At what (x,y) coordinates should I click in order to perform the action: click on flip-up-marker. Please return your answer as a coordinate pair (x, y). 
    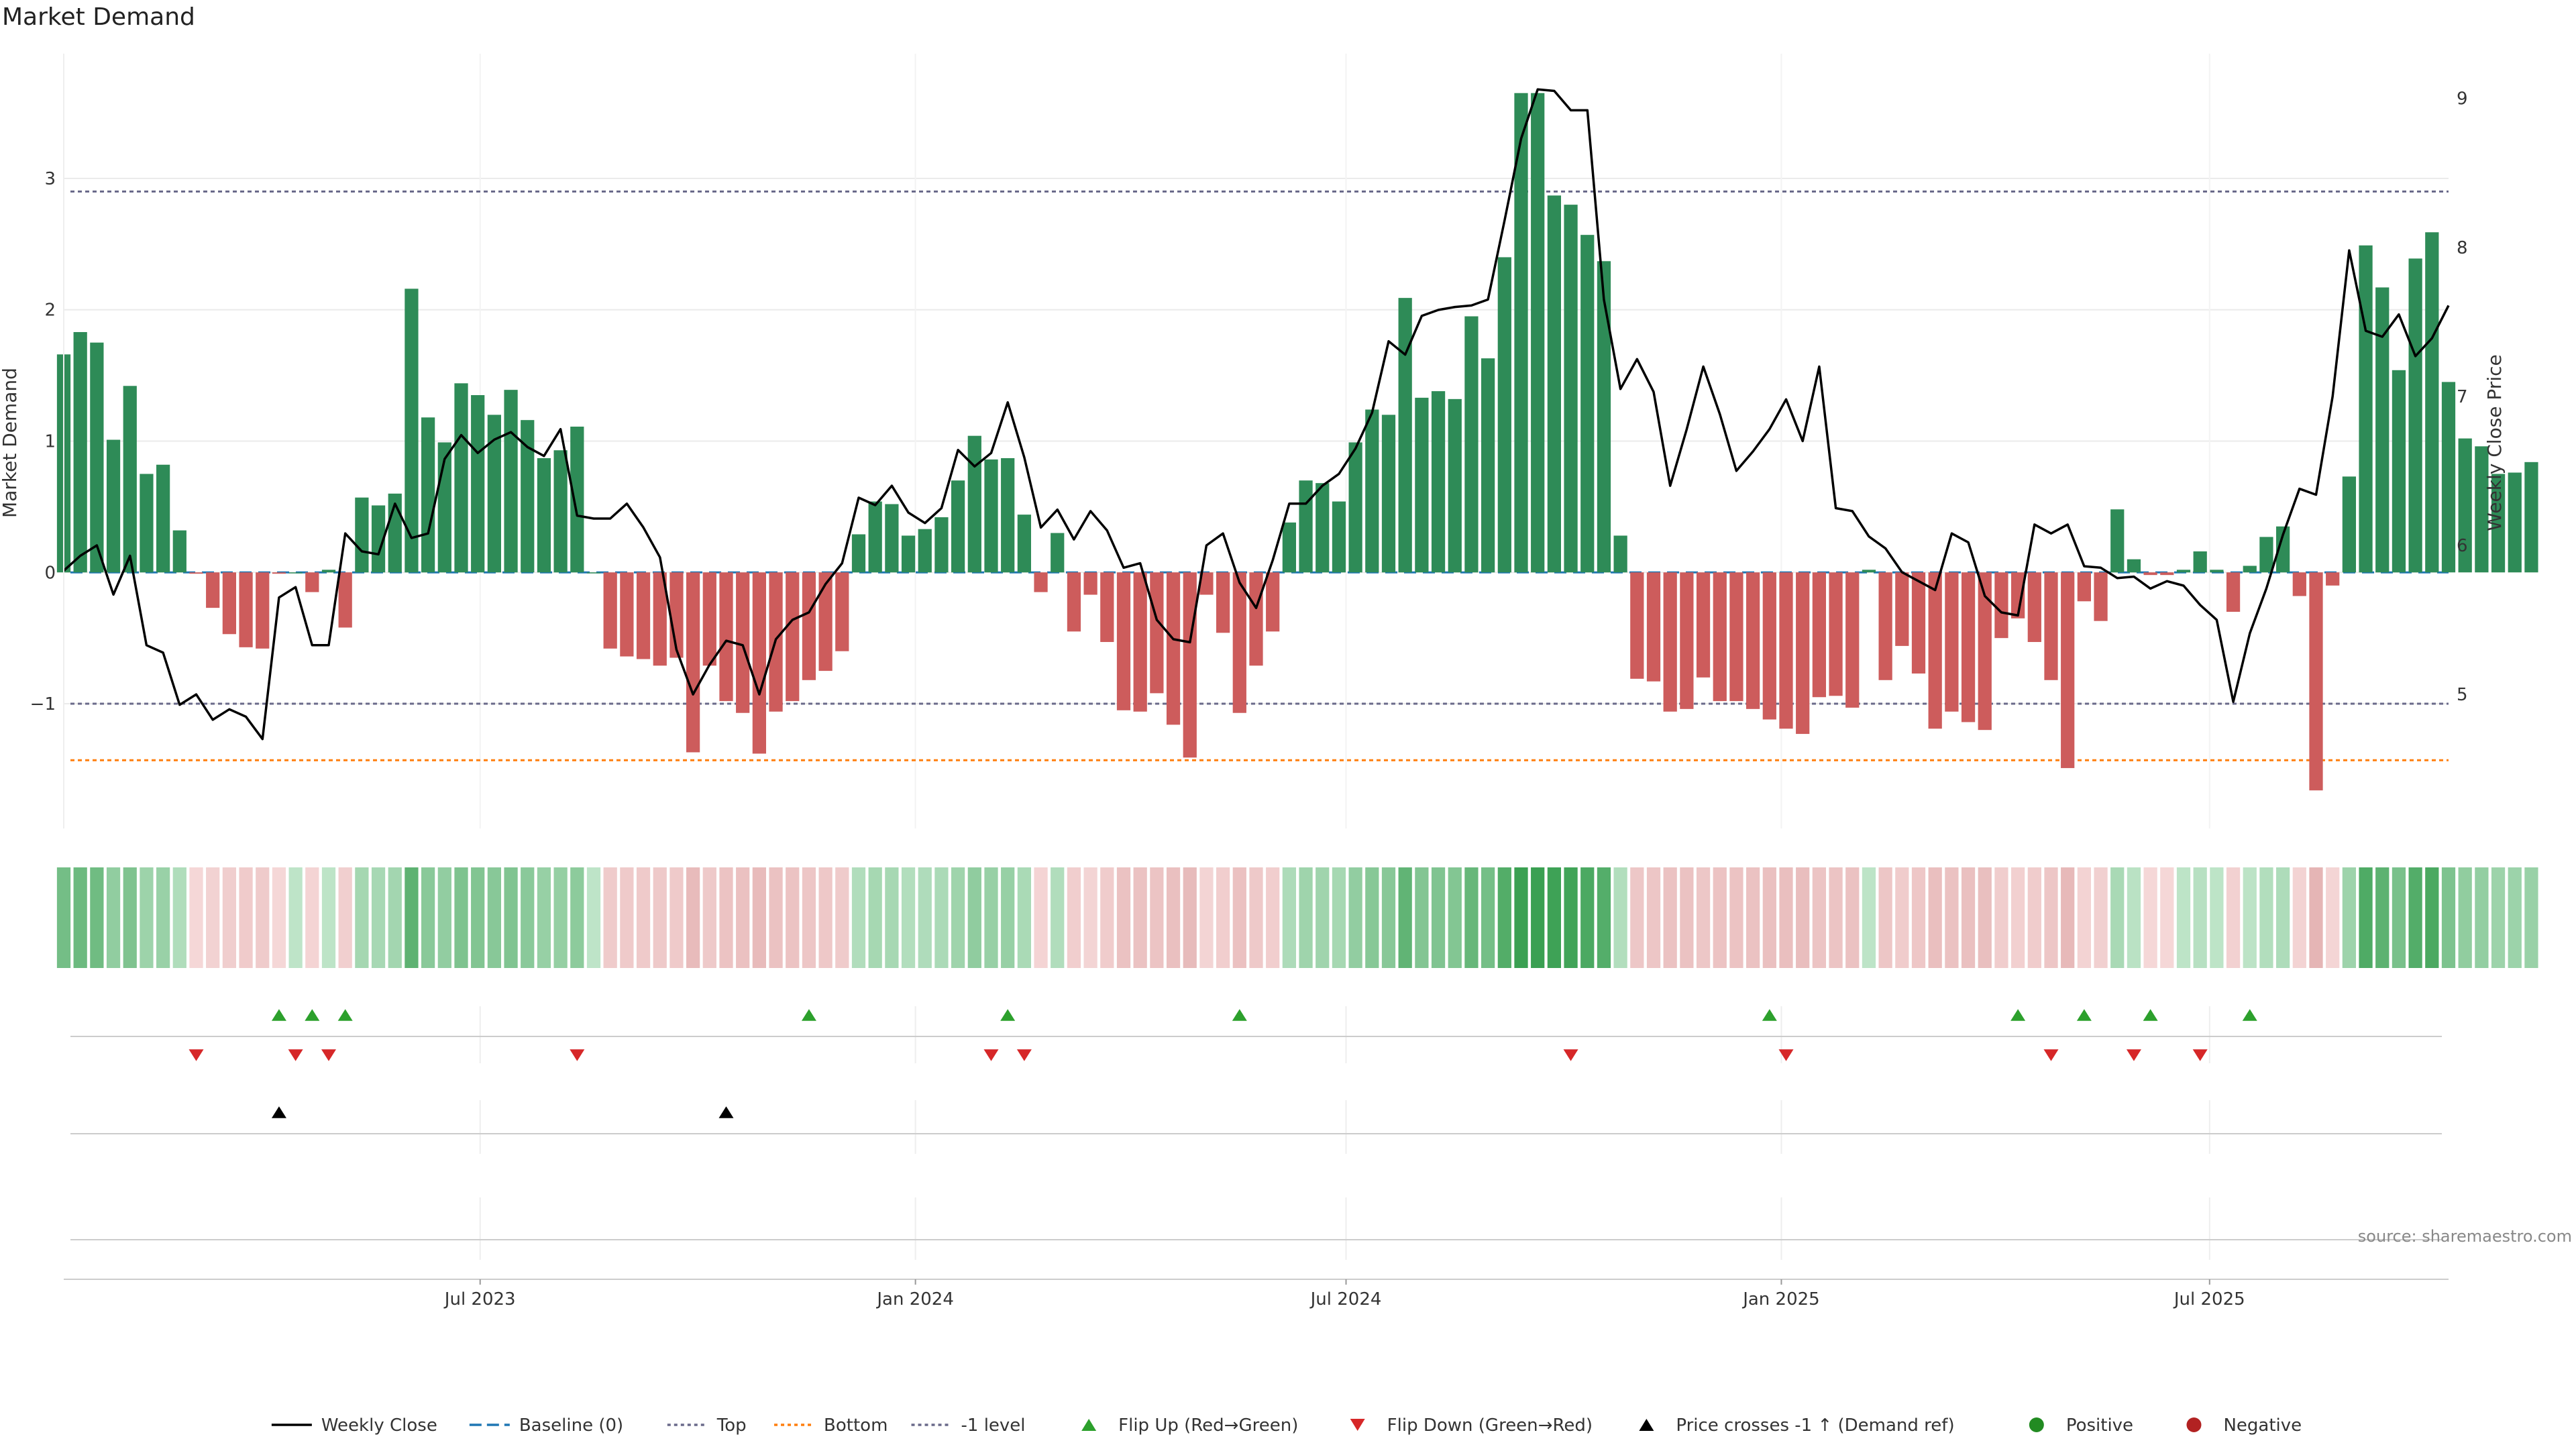
    Looking at the image, I should click on (1008, 1015).